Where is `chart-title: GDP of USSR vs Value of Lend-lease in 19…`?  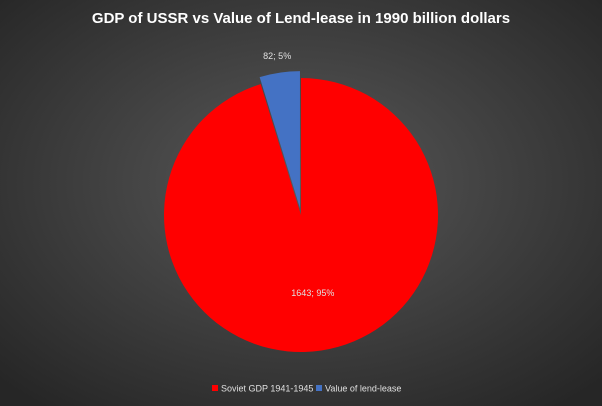
chart-title: GDP of USSR vs Value of Lend-lease in 19… is located at coordinates (301, 18).